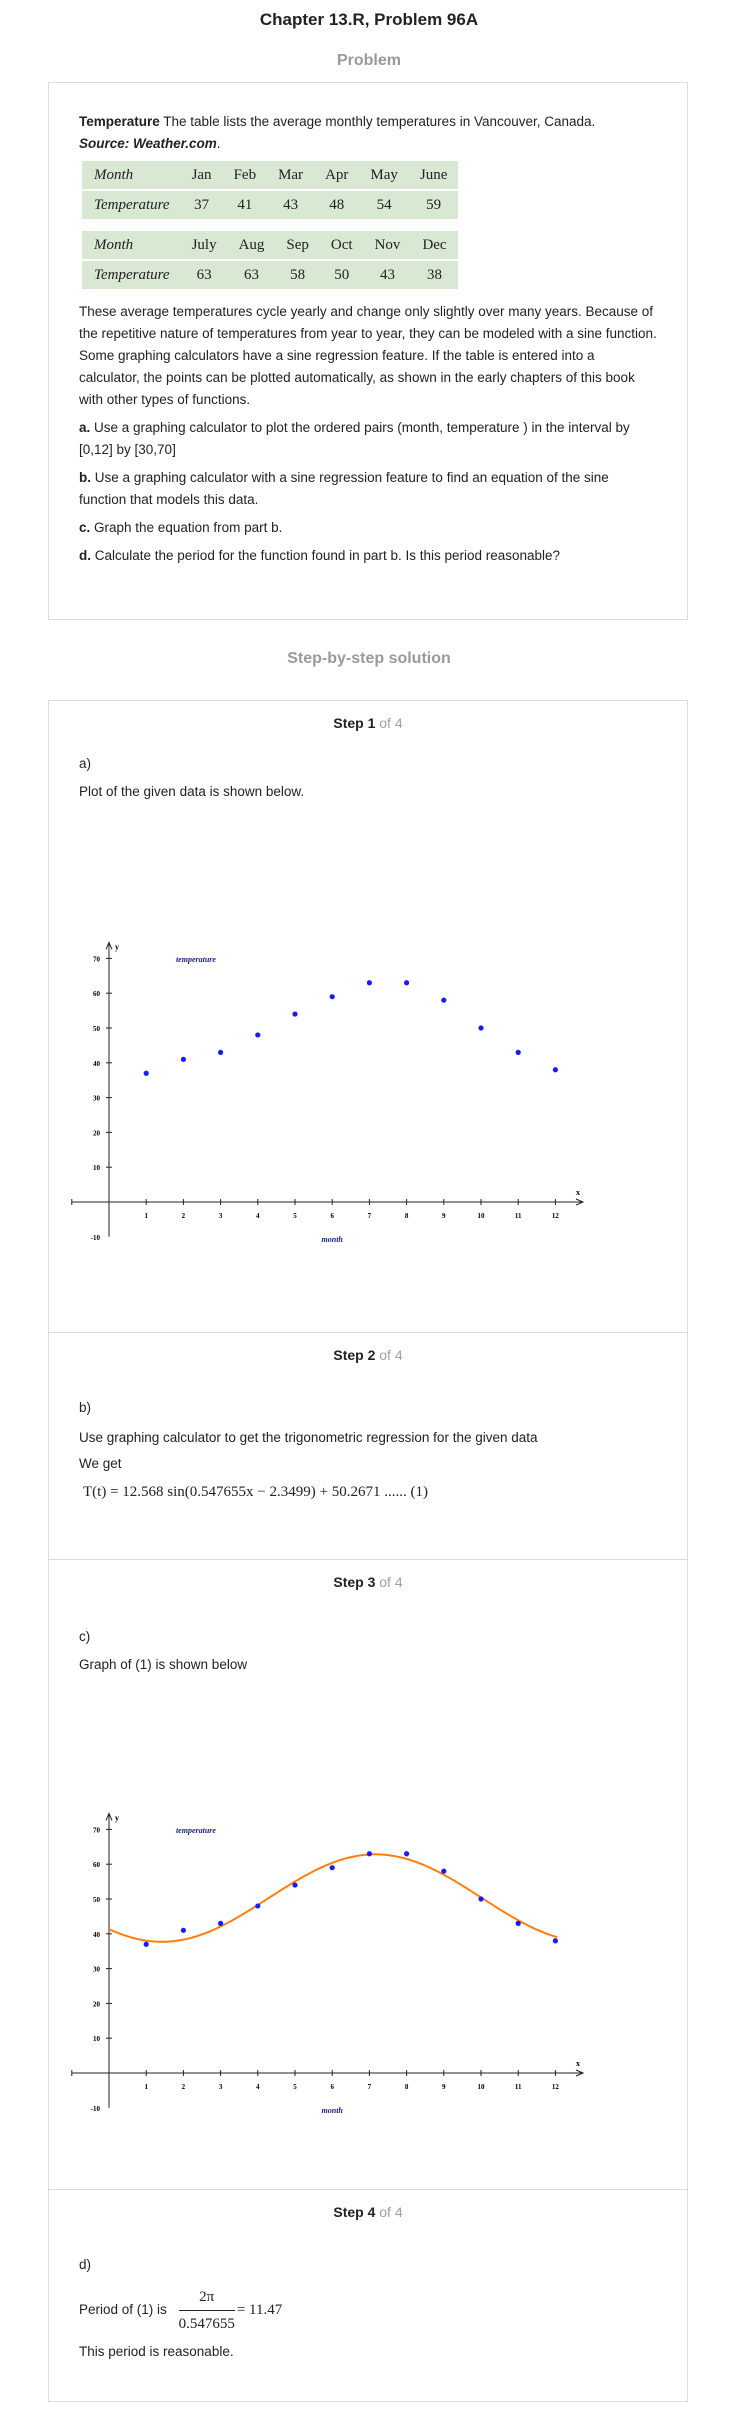  Describe the element at coordinates (204, 246) in the screenshot. I see `table-cell: July` at that location.